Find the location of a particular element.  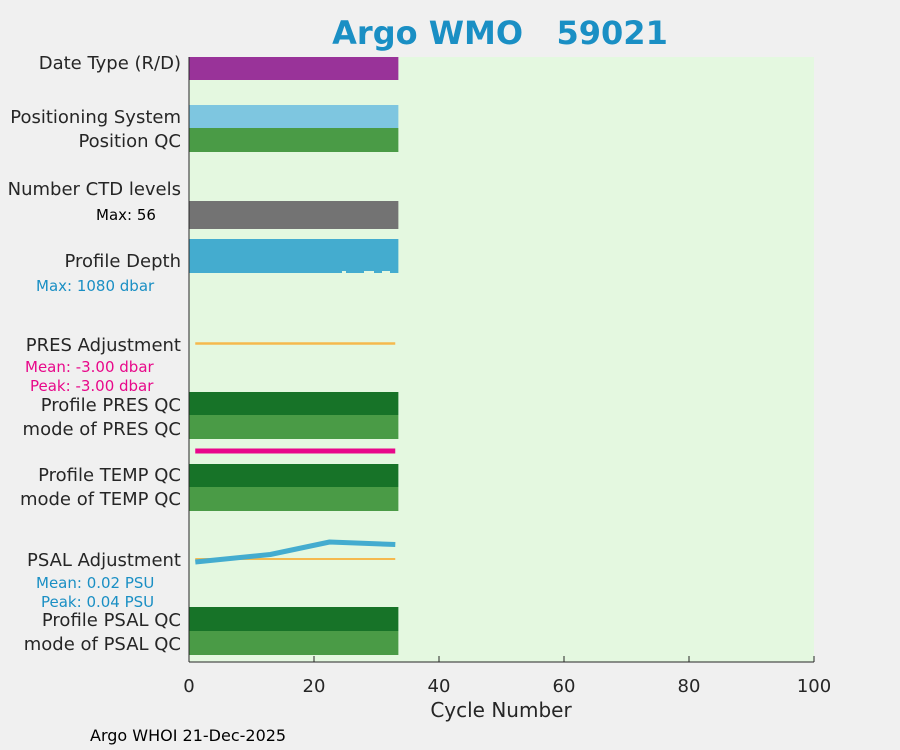

row-label-mode-temp-qc: mode of TEMP QC is located at coordinates (100, 499).